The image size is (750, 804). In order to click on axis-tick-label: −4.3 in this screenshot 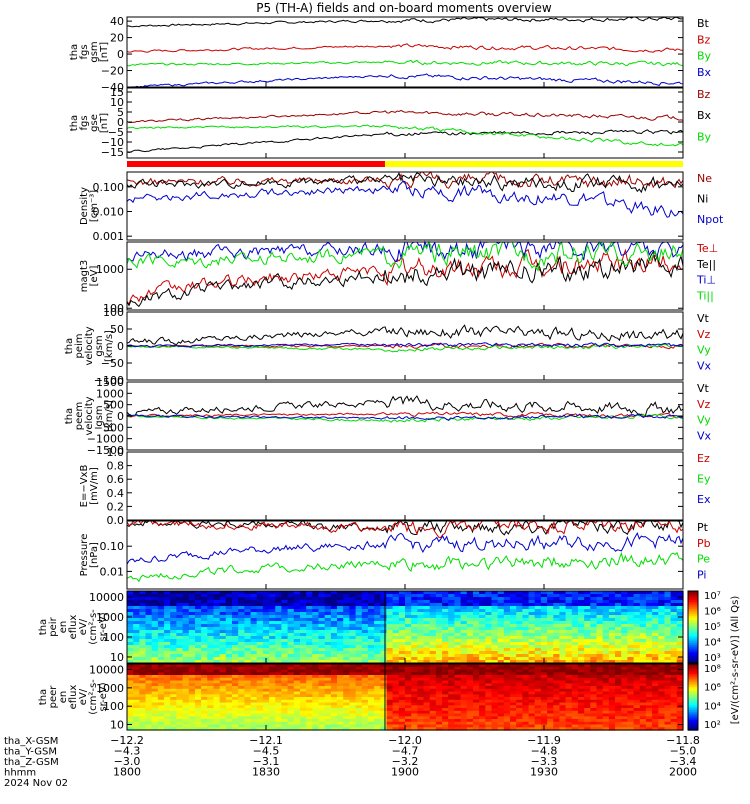, I will do `click(127, 751)`.